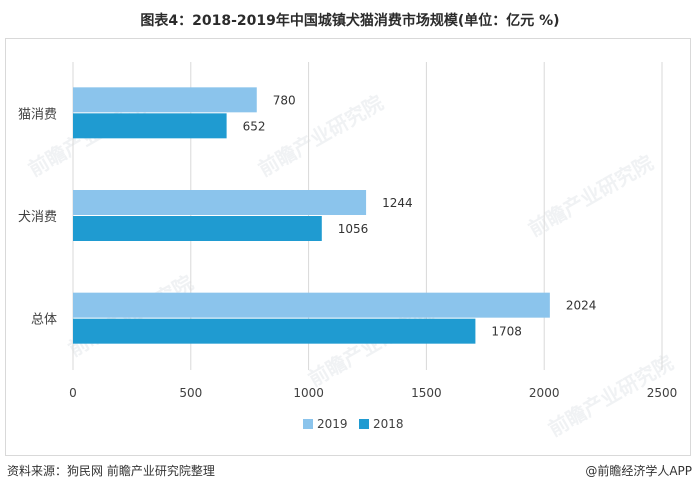 The height and width of the screenshot is (491, 700). What do you see at coordinates (544, 393) in the screenshot?
I see `x-tick-label: 2000` at bounding box center [544, 393].